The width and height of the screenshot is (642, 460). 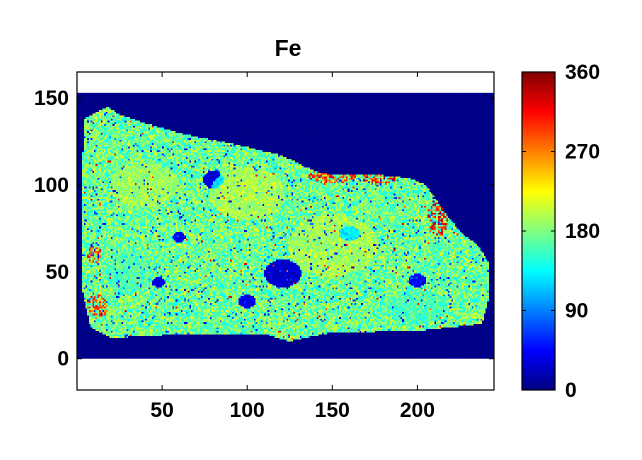 What do you see at coordinates (161, 410) in the screenshot?
I see `x-tick-label: 50` at bounding box center [161, 410].